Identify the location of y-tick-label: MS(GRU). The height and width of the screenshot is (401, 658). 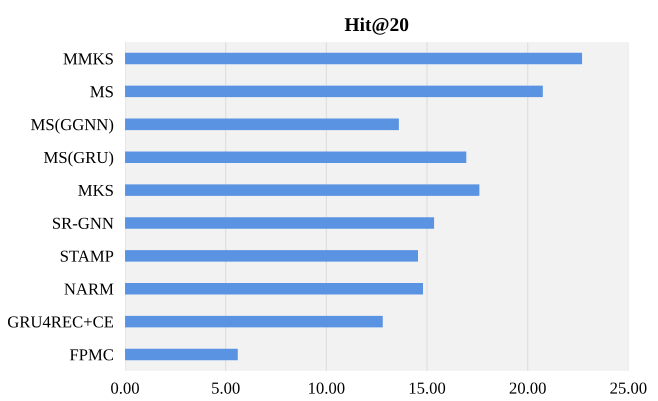
(79, 159).